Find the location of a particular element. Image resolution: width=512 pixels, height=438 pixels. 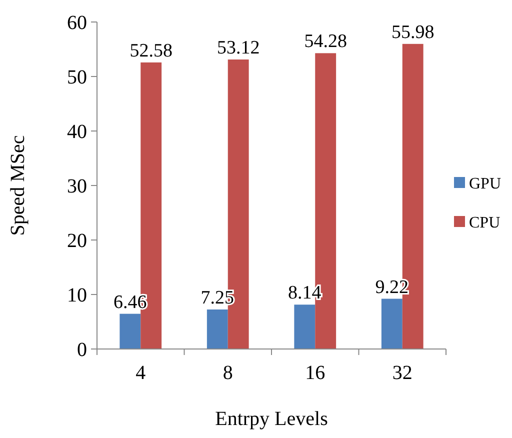

y-axis-title: Speed MSec is located at coordinates (18, 185).